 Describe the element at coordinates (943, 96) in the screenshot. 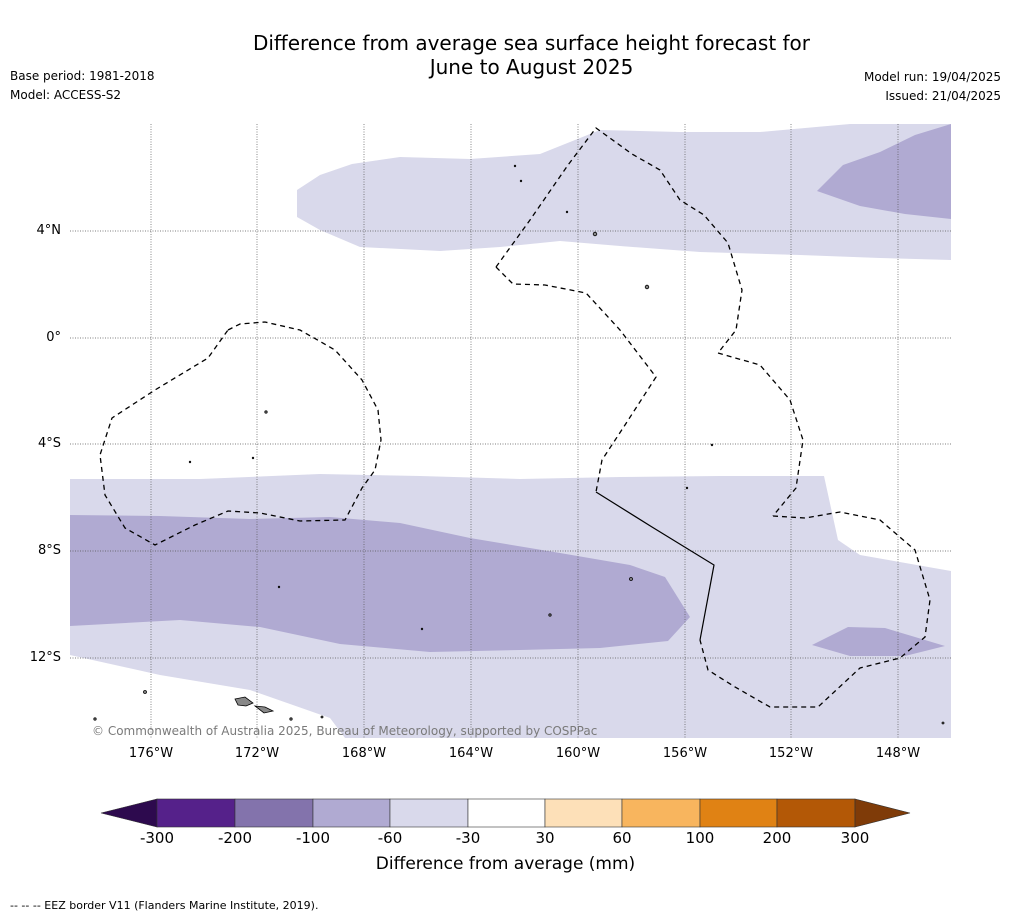

I see `issued-text: Issued: 21/04/2025` at that location.